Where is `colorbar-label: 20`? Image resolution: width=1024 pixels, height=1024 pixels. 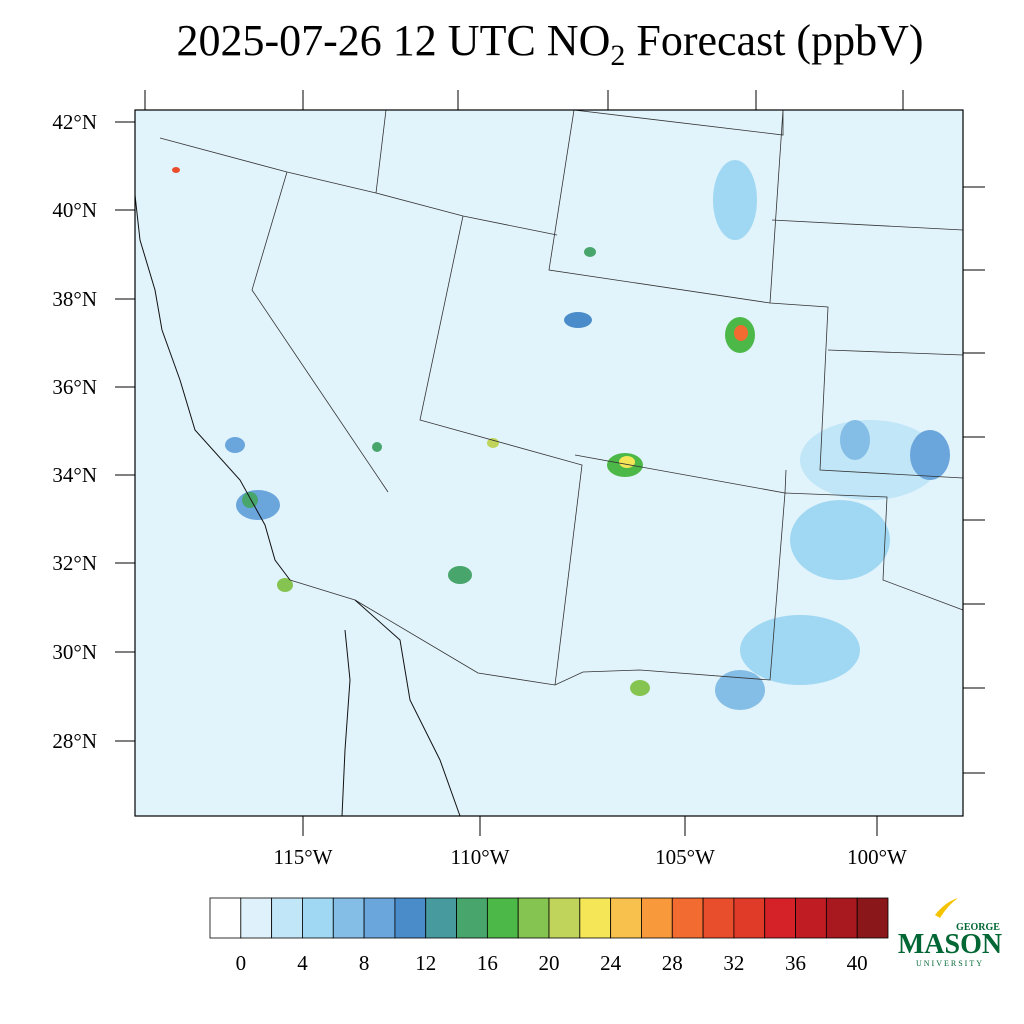
colorbar-label: 20 is located at coordinates (549, 963).